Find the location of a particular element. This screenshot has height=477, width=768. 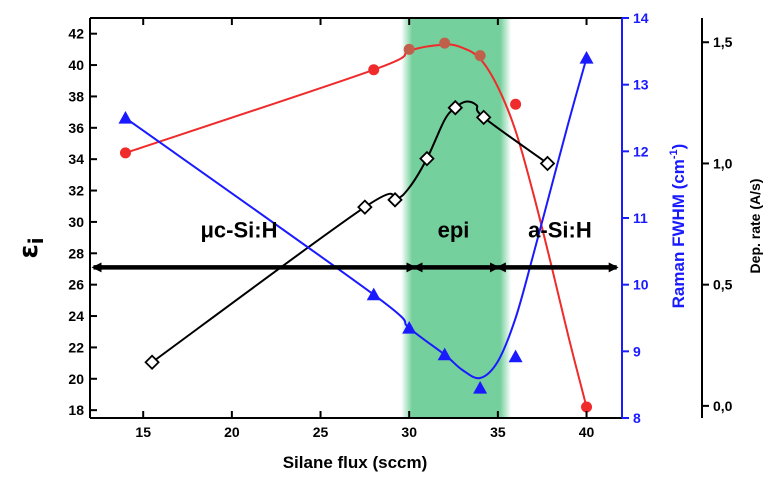

raman-axis-title-main: Raman FWHM (cm is located at coordinates (678, 233).